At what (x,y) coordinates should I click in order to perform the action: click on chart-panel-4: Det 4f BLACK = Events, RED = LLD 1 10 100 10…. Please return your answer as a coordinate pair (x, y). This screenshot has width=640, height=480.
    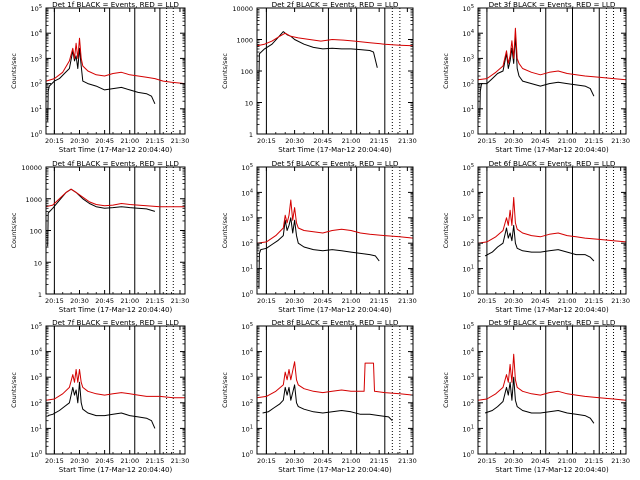
    Looking at the image, I should click on (99, 236).